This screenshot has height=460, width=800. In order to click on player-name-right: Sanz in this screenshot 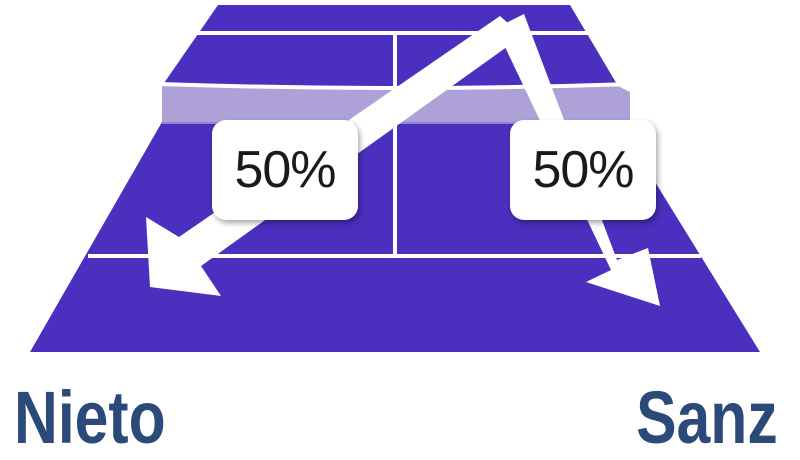, I will do `click(707, 417)`.